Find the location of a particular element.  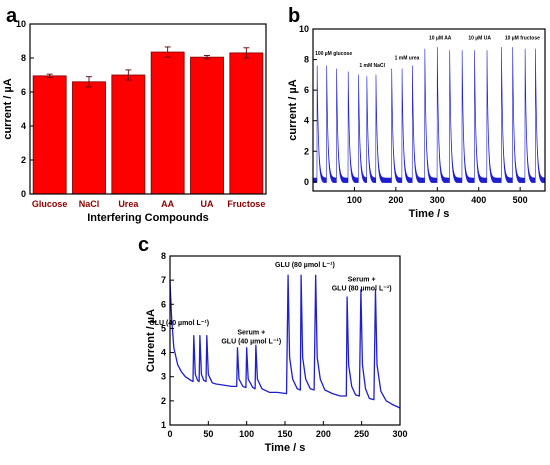

category-label: Glucose is located at coordinates (50, 204).